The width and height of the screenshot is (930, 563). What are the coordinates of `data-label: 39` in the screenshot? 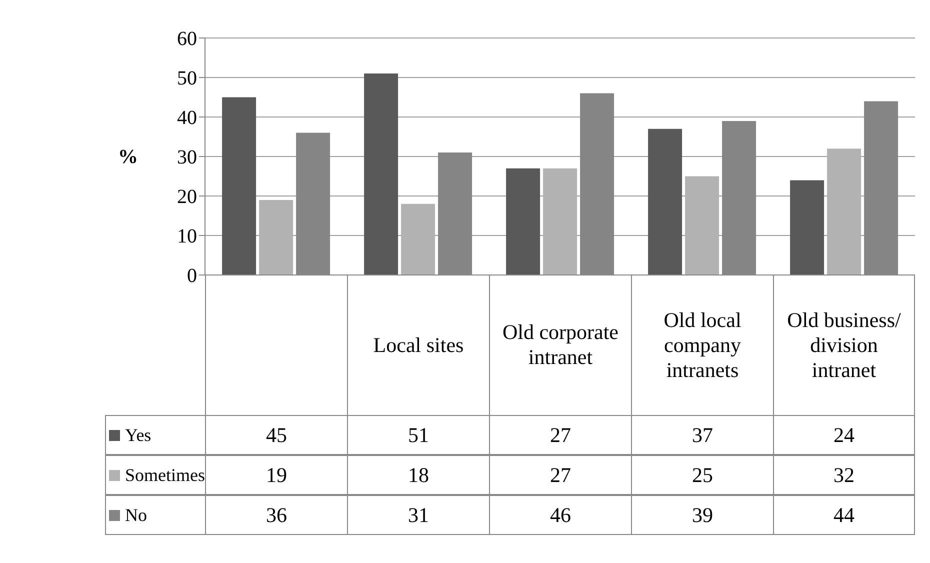 It's located at (702, 515).